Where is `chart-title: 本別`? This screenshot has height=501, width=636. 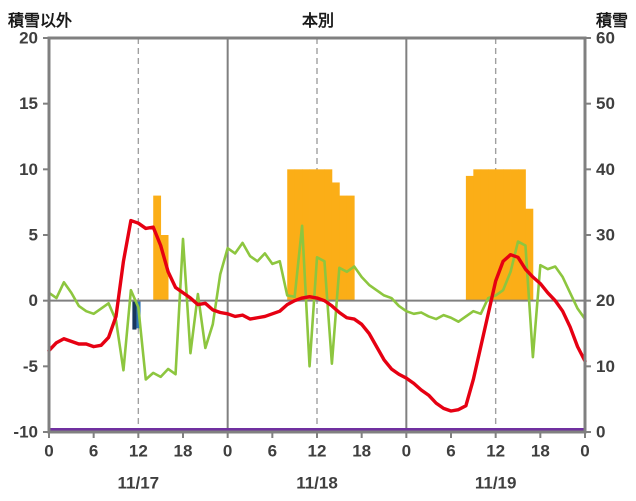 chart-title: 本別 is located at coordinates (318, 21).